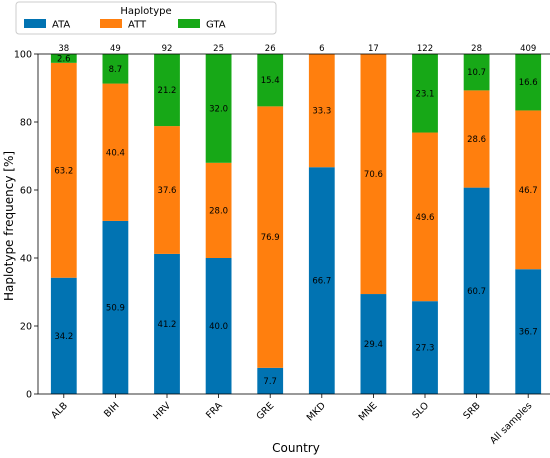  I want to click on legend-title: Haplotype, so click(145, 11).